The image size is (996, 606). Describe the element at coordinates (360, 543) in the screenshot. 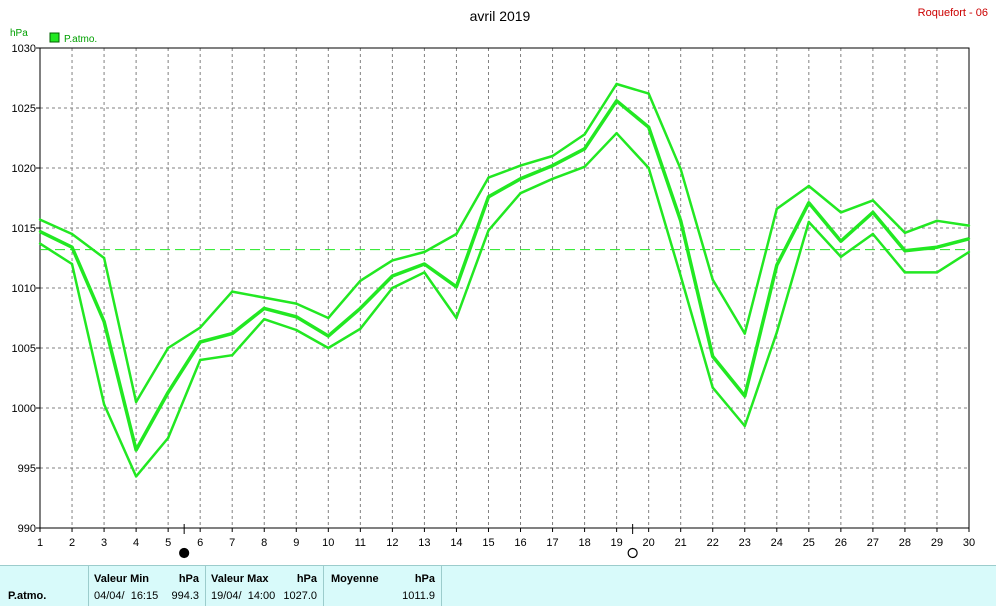

I see `x-tick-label: 11` at that location.